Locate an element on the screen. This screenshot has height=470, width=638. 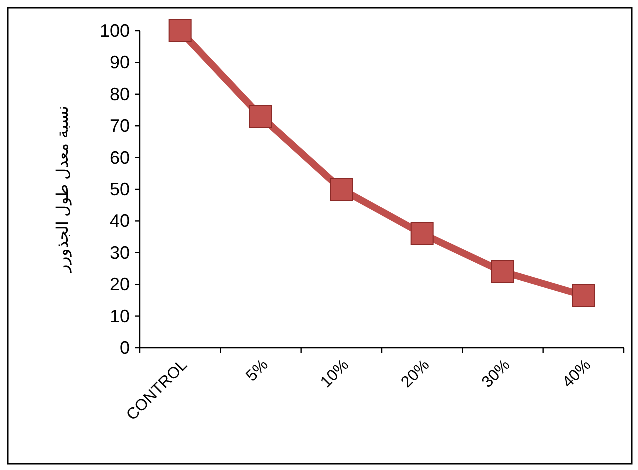
y-tick-label: 10 is located at coordinates (120, 316).